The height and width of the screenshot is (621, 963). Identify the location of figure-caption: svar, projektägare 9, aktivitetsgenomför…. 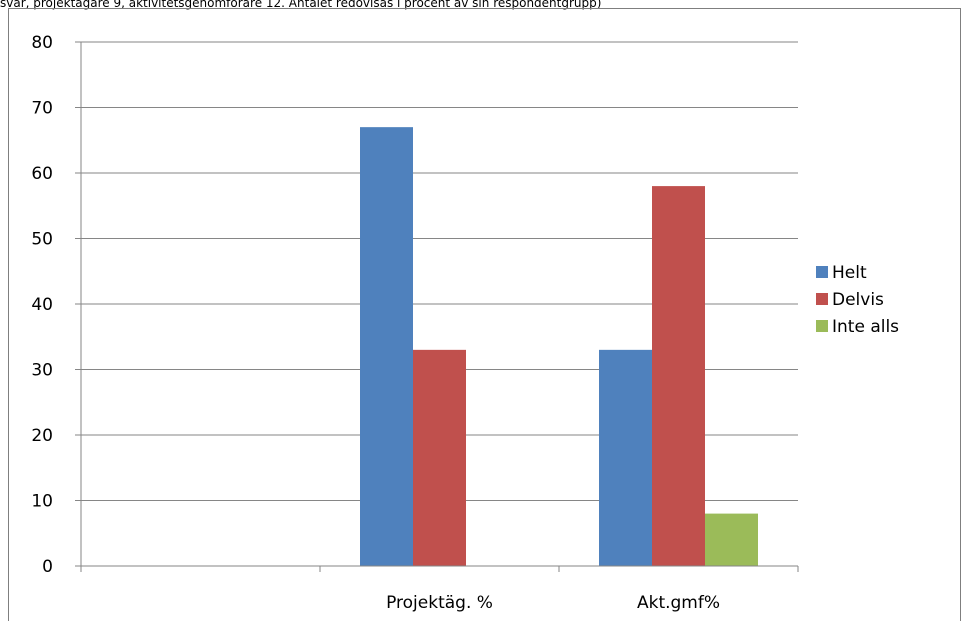
(301, 5).